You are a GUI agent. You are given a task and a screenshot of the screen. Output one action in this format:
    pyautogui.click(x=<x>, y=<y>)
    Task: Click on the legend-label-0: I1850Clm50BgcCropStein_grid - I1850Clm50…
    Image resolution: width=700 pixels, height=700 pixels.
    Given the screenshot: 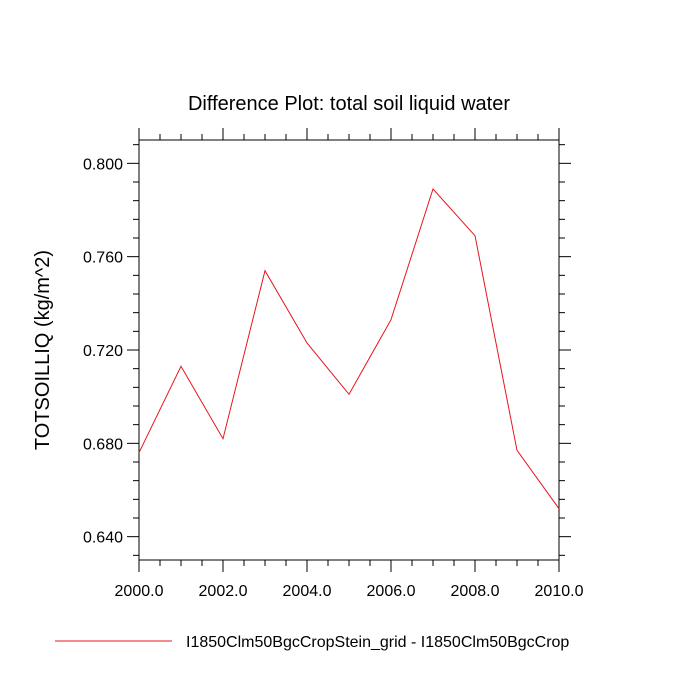 What is the action you would take?
    pyautogui.click(x=377, y=642)
    